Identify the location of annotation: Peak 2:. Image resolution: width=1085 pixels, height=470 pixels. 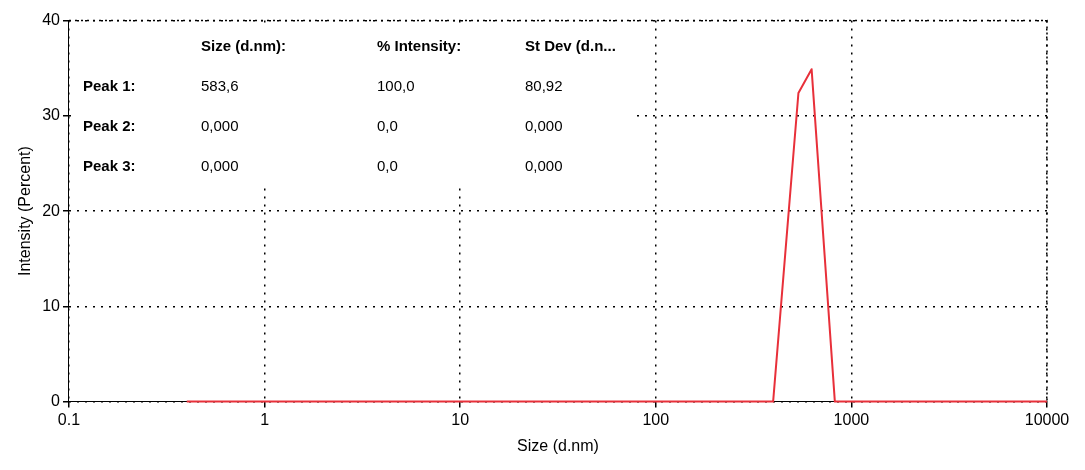
(109, 125).